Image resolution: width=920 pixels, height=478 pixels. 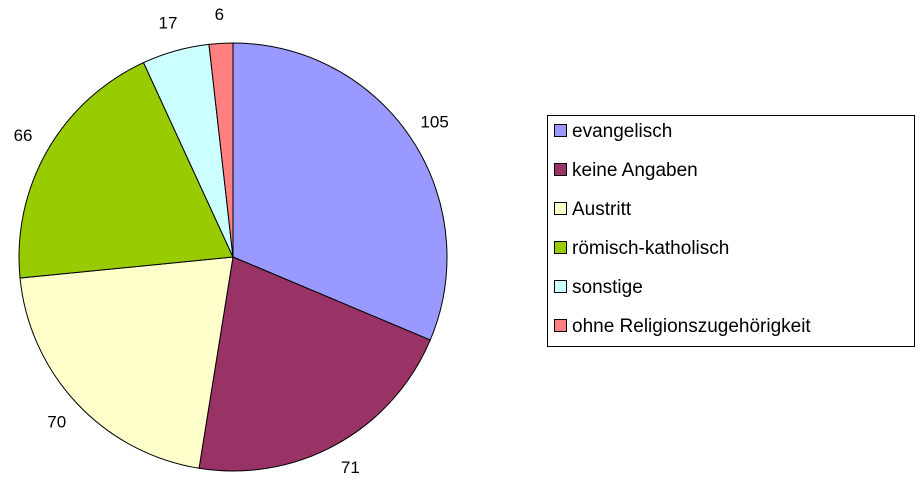 I want to click on data-label: 66, so click(x=23, y=135).